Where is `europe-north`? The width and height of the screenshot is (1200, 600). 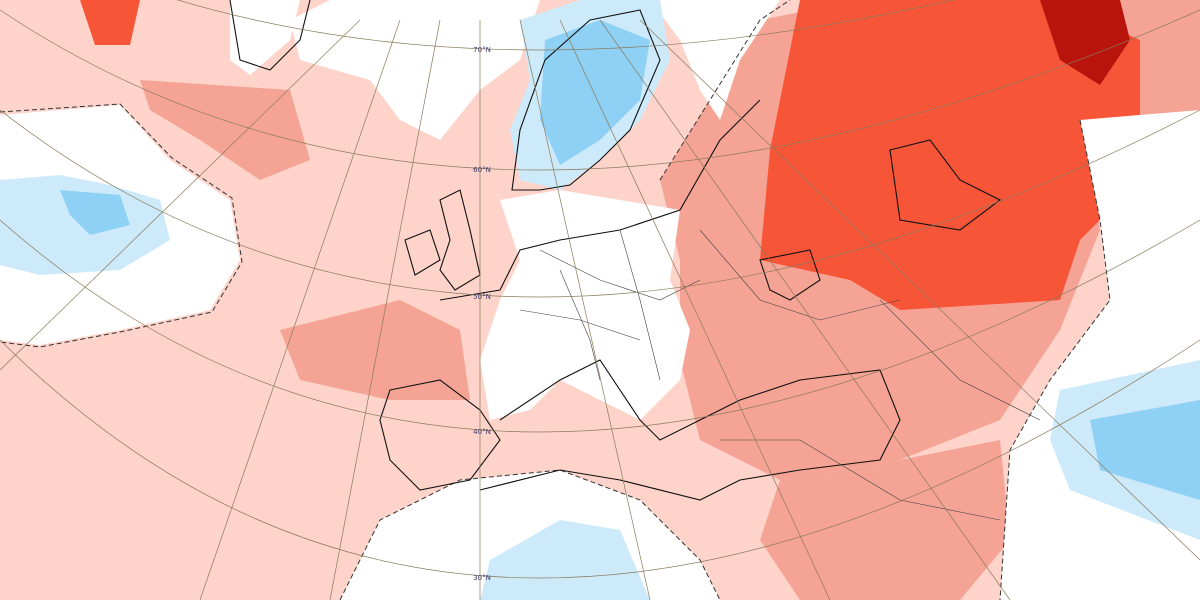
europe-north is located at coordinates (600, 200).